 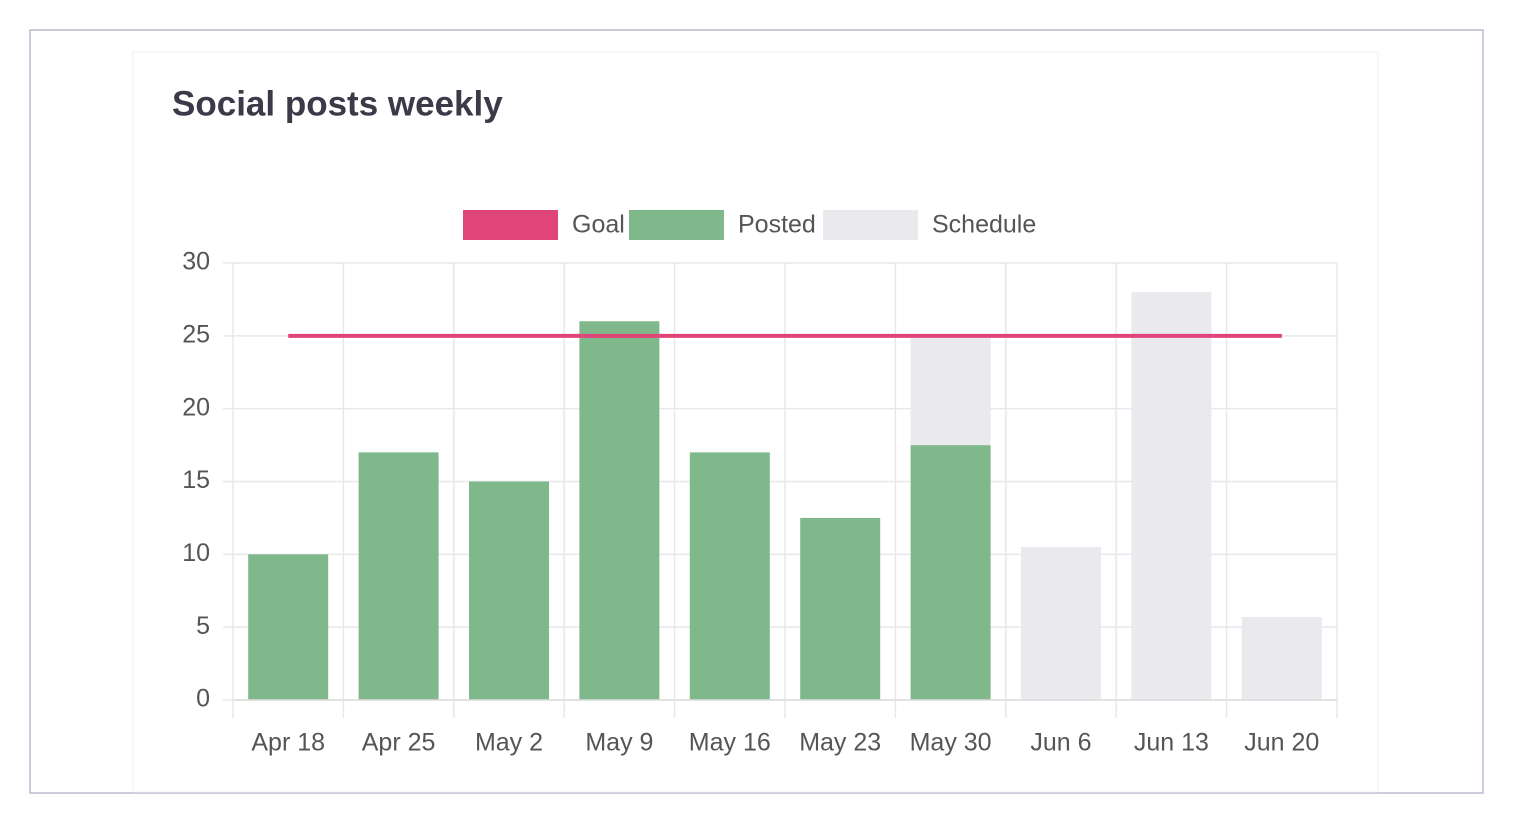 What do you see at coordinates (203, 626) in the screenshot?
I see `y-tick-label: 5` at bounding box center [203, 626].